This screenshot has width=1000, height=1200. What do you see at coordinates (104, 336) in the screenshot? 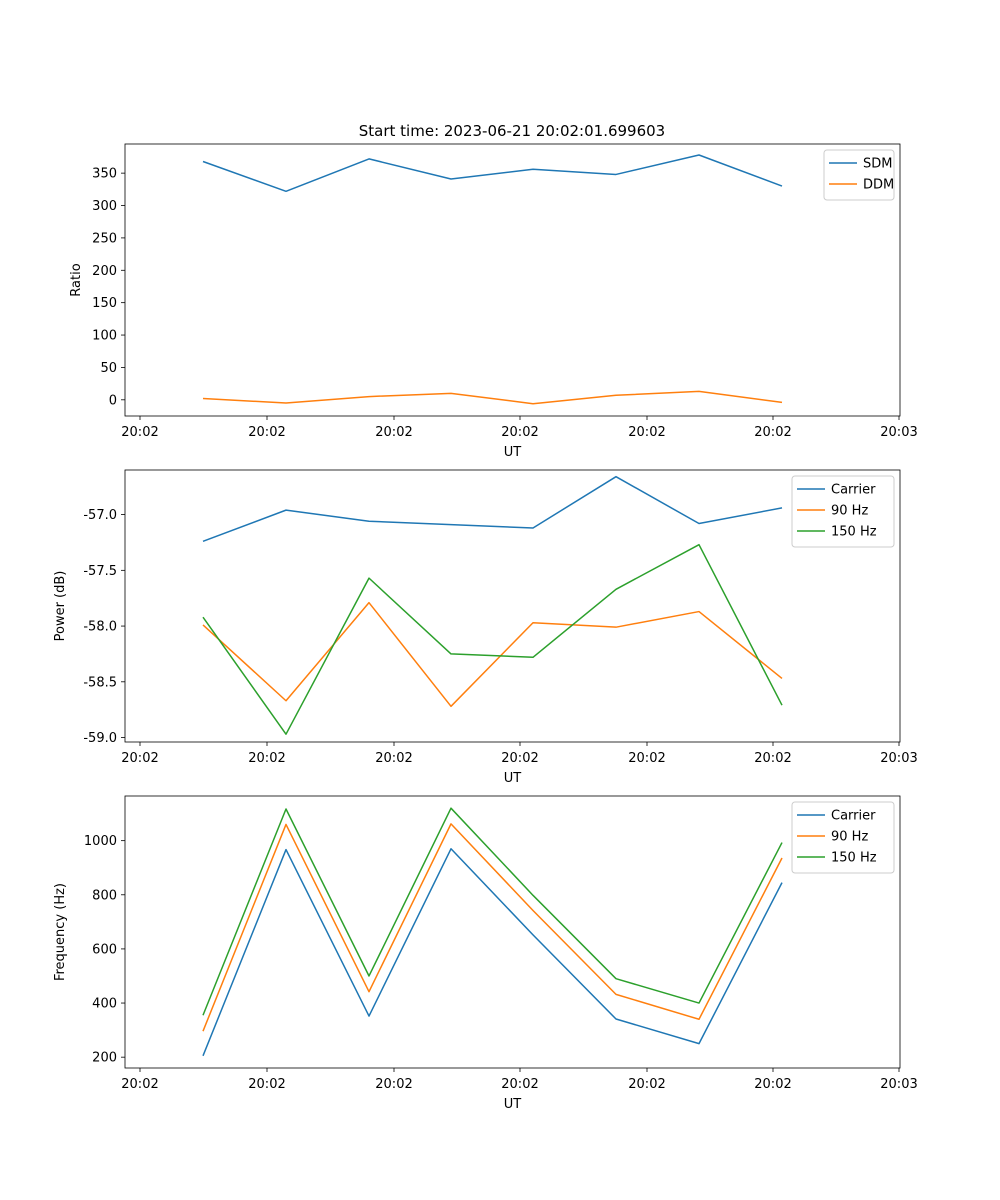
I see `y-tick-label: 100` at bounding box center [104, 336].